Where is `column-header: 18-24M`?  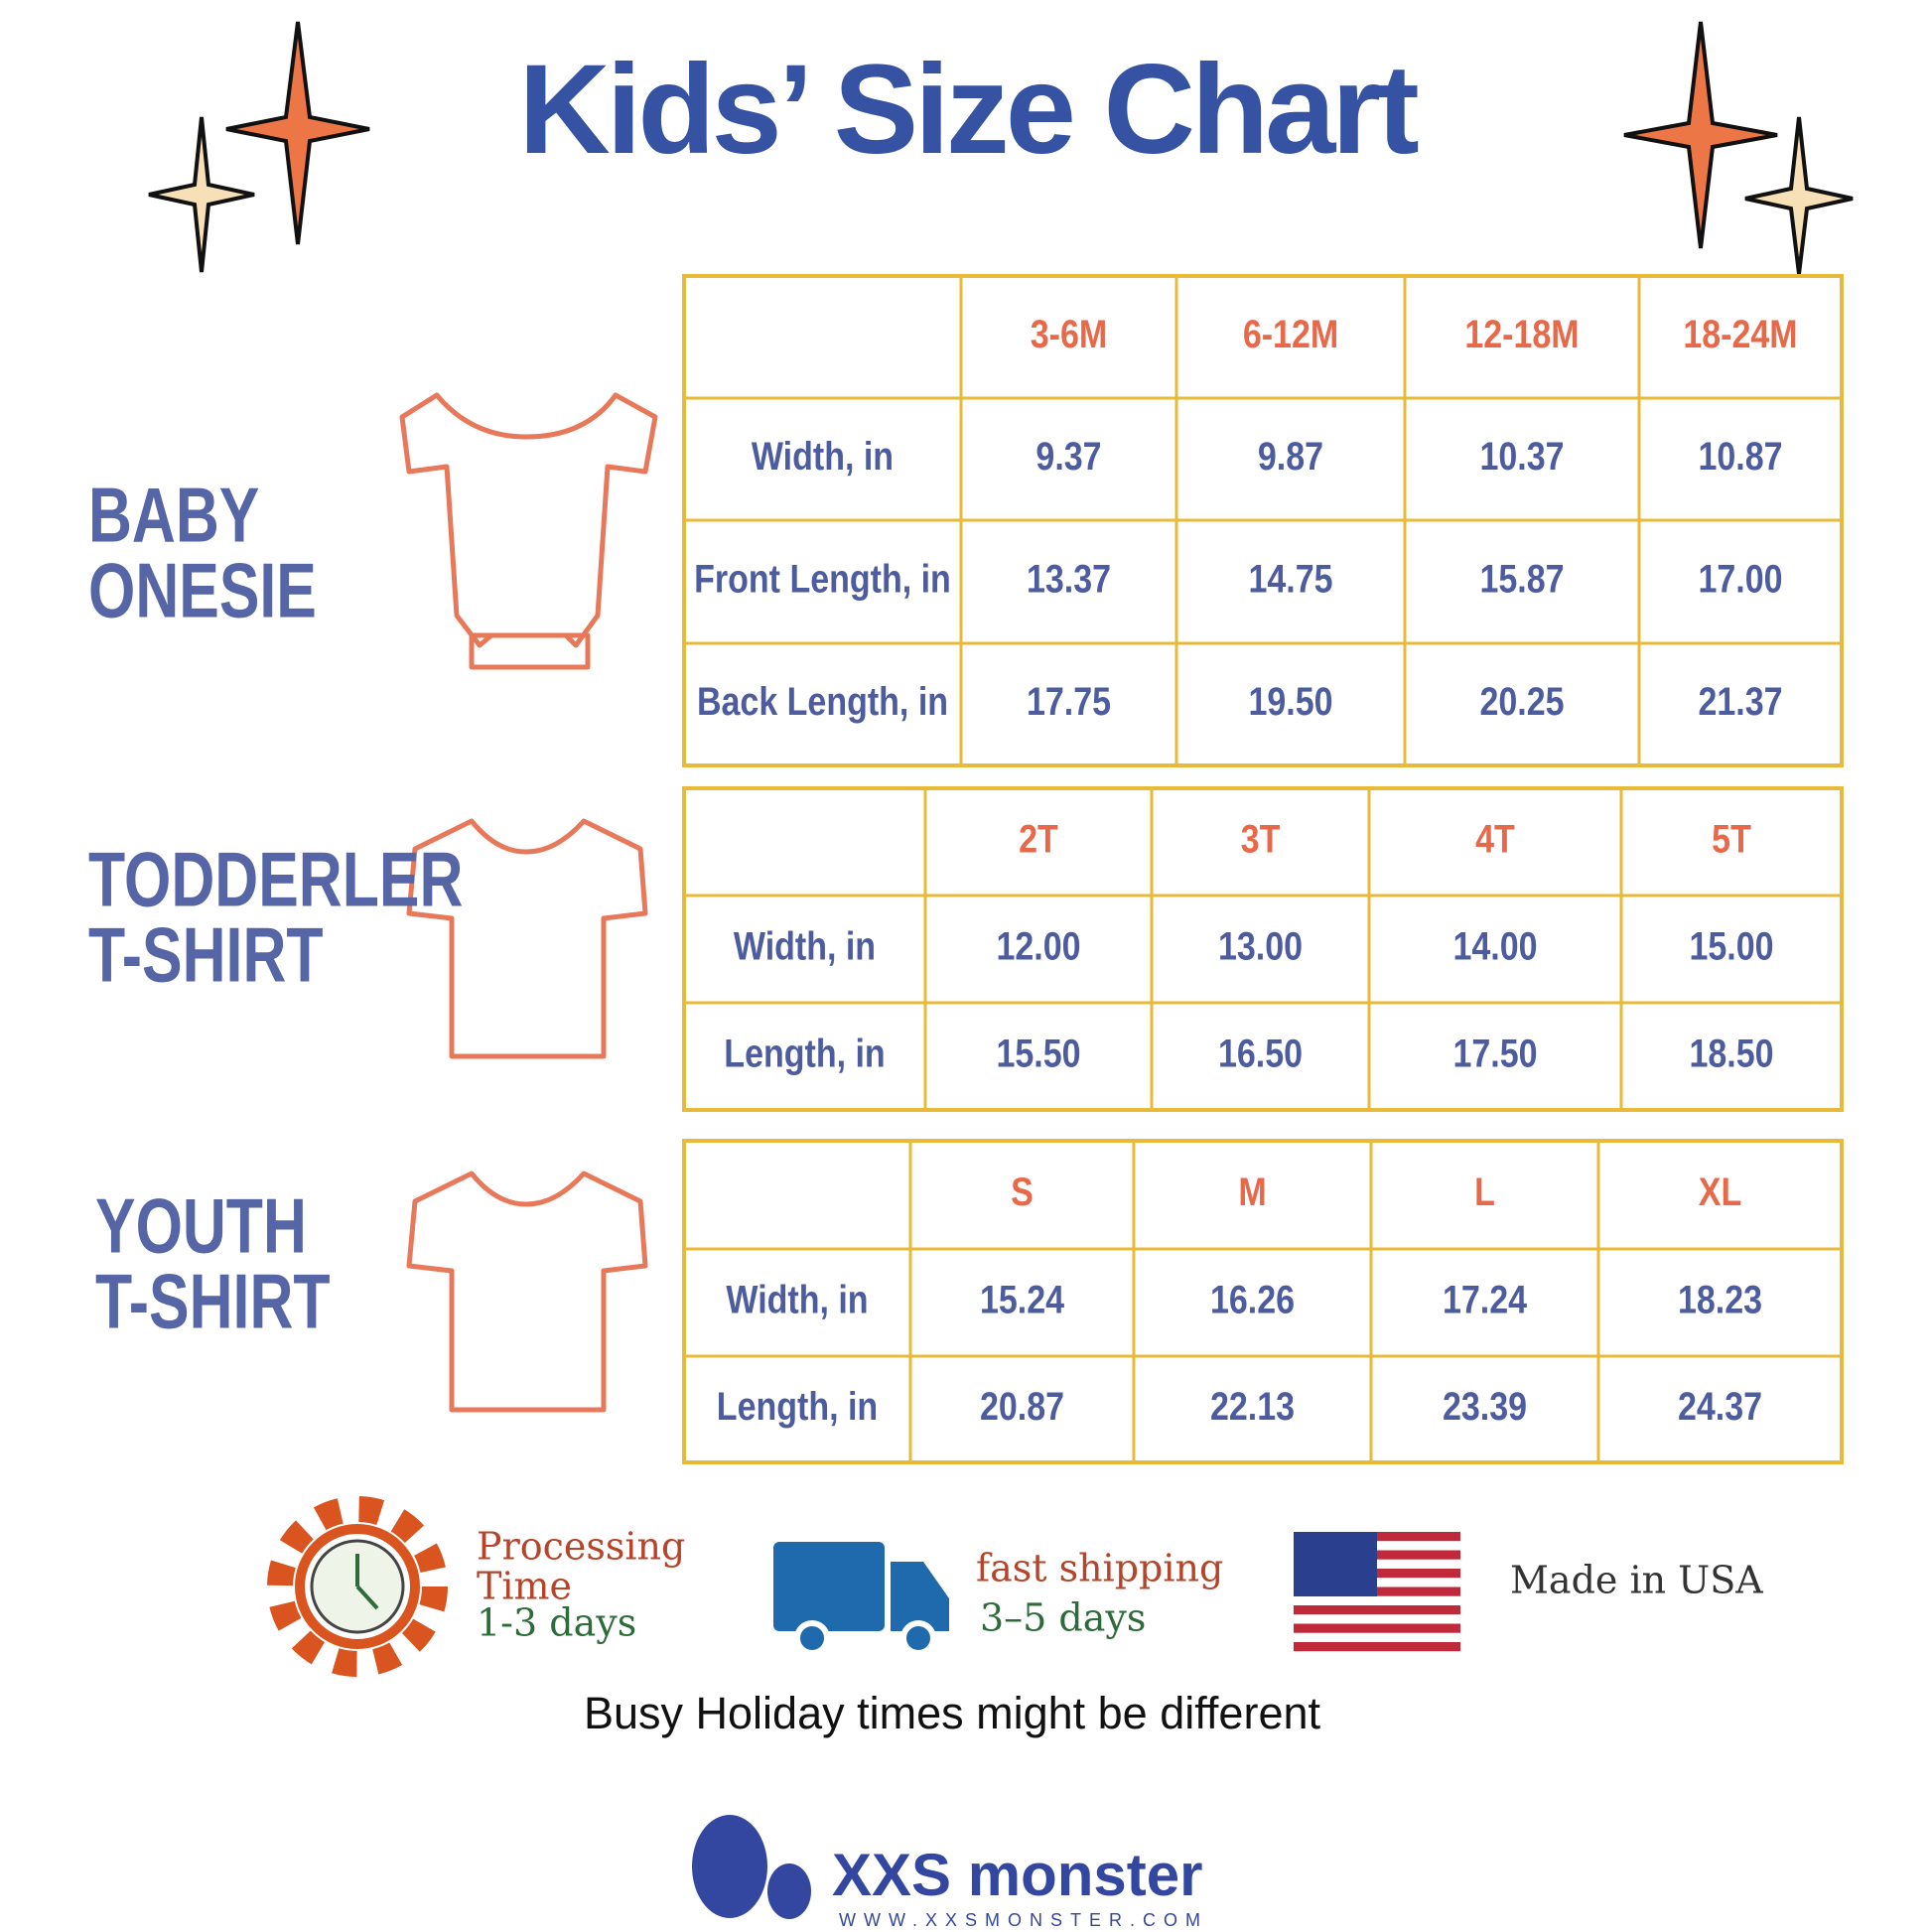
column-header: 18-24M is located at coordinates (1740, 333).